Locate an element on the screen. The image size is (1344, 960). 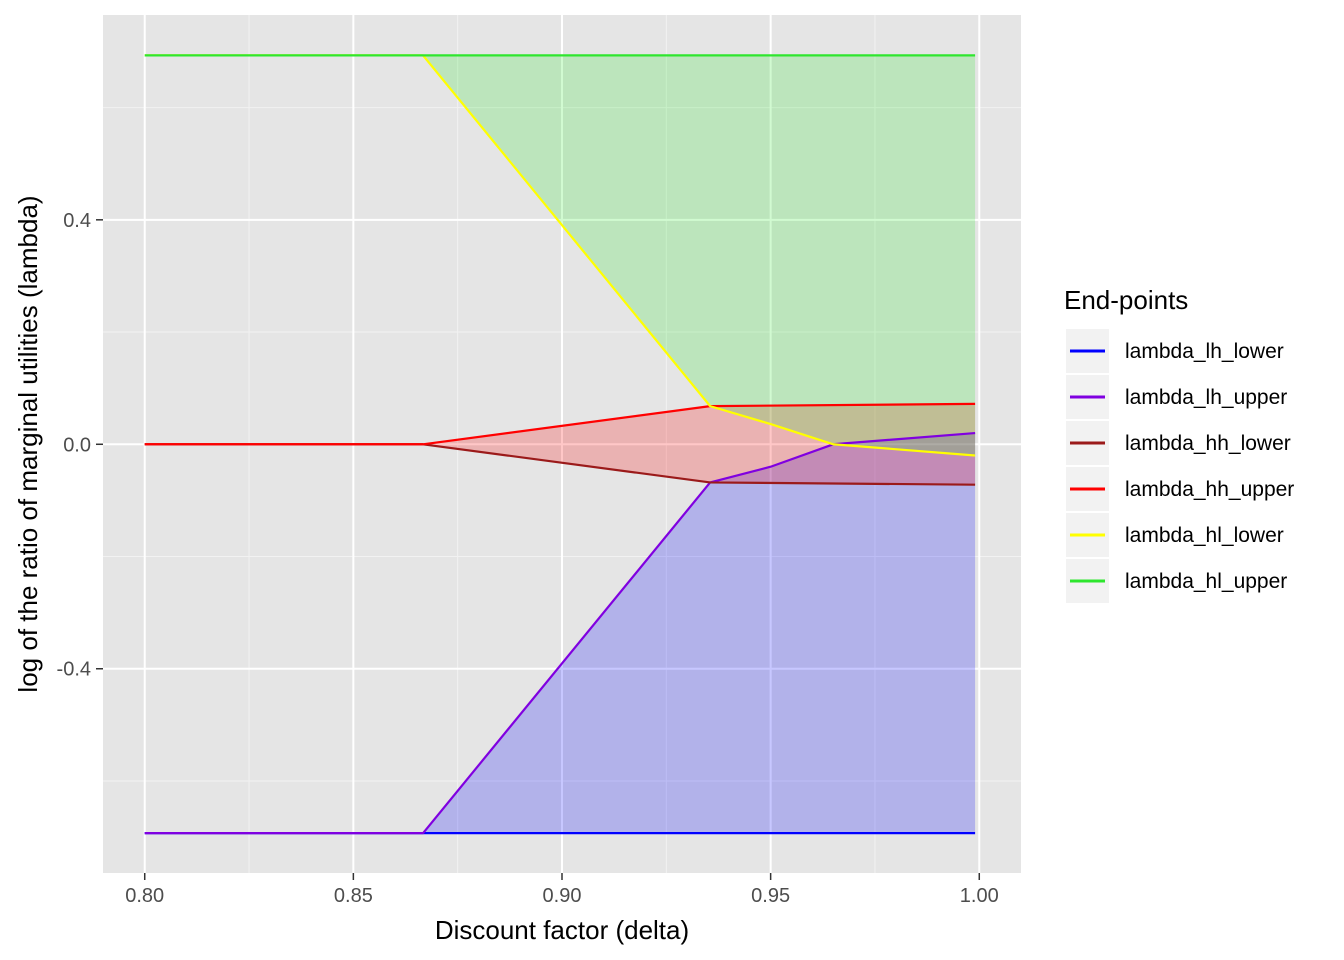
legend-item-lambda_hl_lower: lambda_hl_lower is located at coordinates (1175, 535).